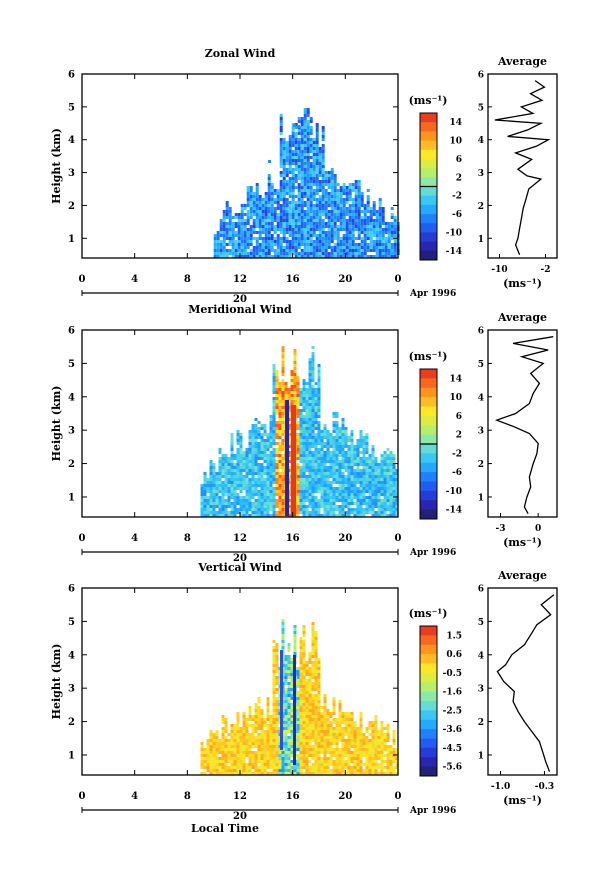 This screenshot has height=873, width=610. I want to click on x-tick-label: 0, so click(82, 279).